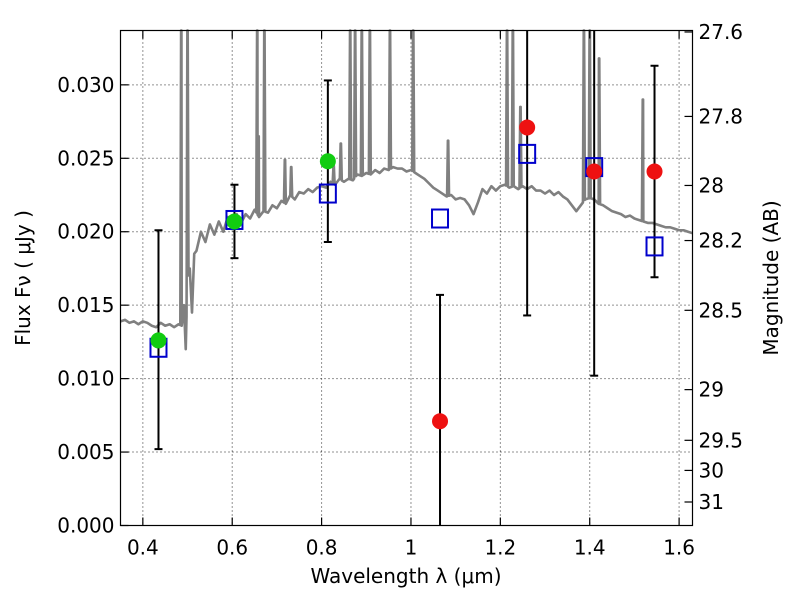 This screenshot has height=600, width=800. I want to click on right-tick-label: 28.2, so click(721, 241).